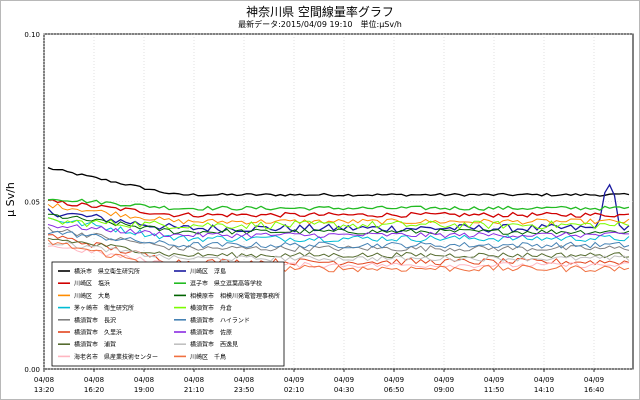 This screenshot has width=640, height=400. Describe the element at coordinates (194, 390) in the screenshot. I see `x-tick-time: 21:10` at that location.